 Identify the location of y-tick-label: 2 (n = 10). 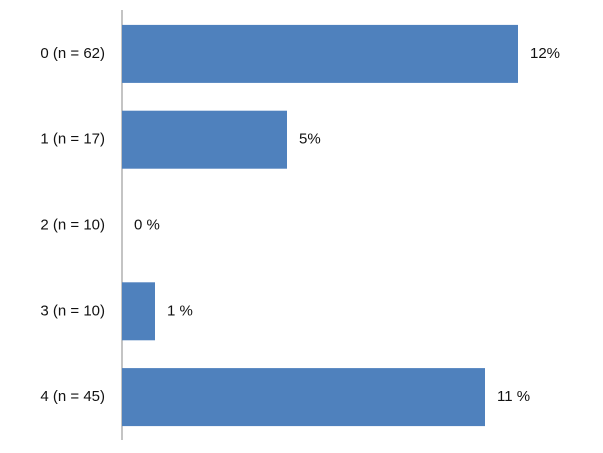
(72, 224).